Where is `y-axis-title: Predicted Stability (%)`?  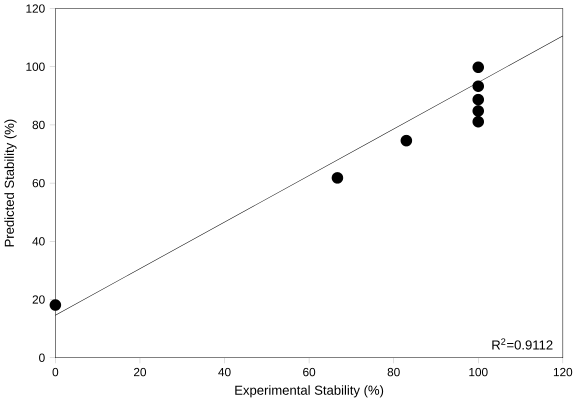 y-axis-title: Predicted Stability (%) is located at coordinates (10, 183).